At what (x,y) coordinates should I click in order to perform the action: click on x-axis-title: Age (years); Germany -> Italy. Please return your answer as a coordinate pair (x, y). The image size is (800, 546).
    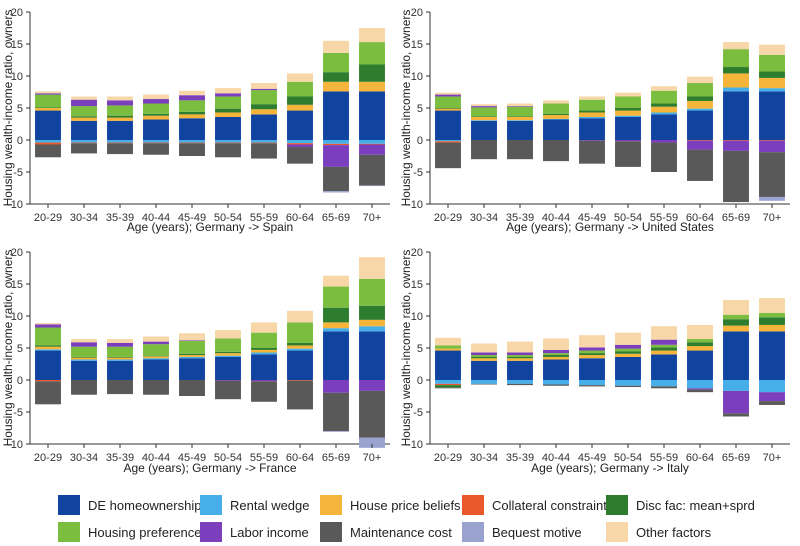
    Looking at the image, I should click on (610, 468).